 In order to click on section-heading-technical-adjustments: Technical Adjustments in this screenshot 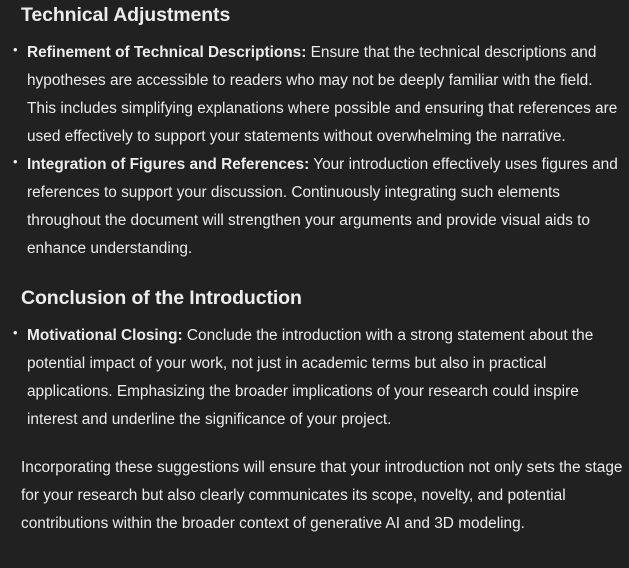, I will do `click(126, 15)`.